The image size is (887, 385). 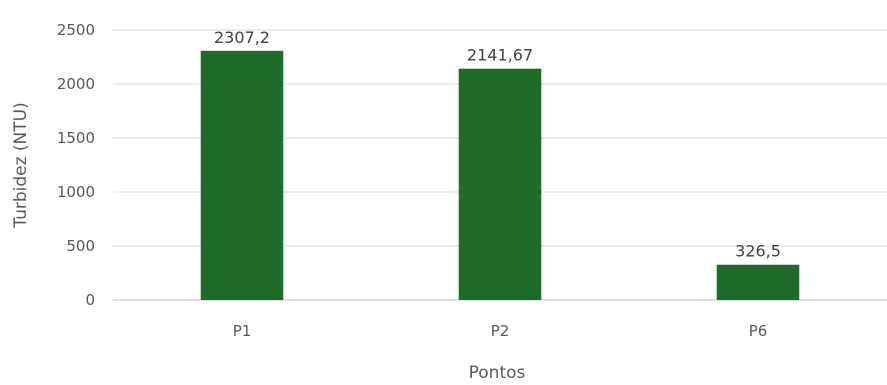 I want to click on data-label-p6: 326,5, so click(x=758, y=251).